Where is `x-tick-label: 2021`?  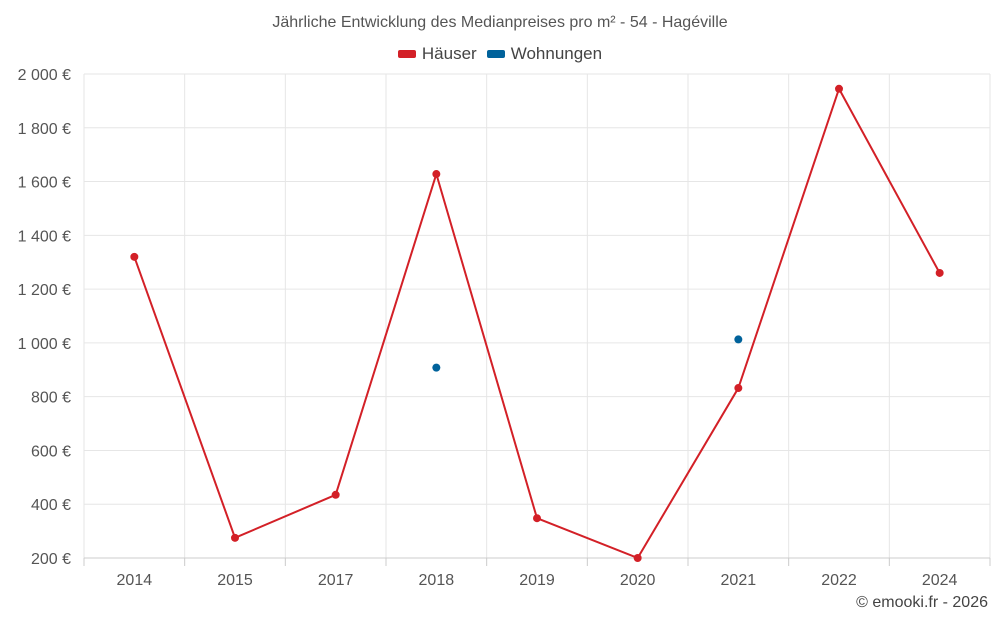 x-tick-label: 2021 is located at coordinates (739, 580).